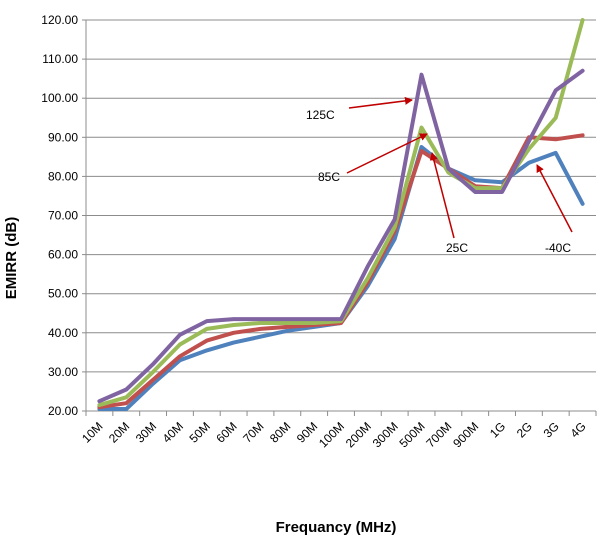 The image size is (605, 547). I want to click on annotation-label: 25C, so click(457, 248).